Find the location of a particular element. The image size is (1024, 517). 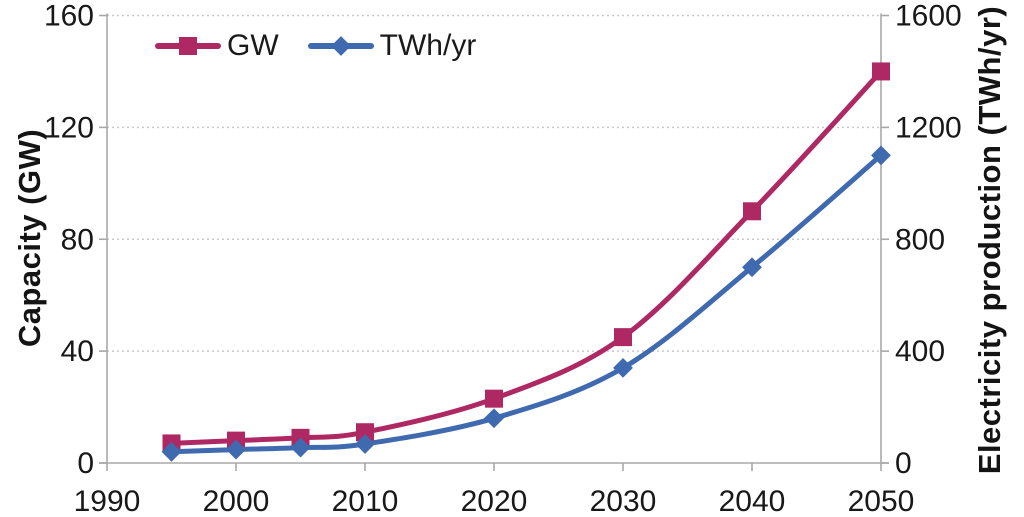

left-axis-tick-label: 40 is located at coordinates (77, 351).